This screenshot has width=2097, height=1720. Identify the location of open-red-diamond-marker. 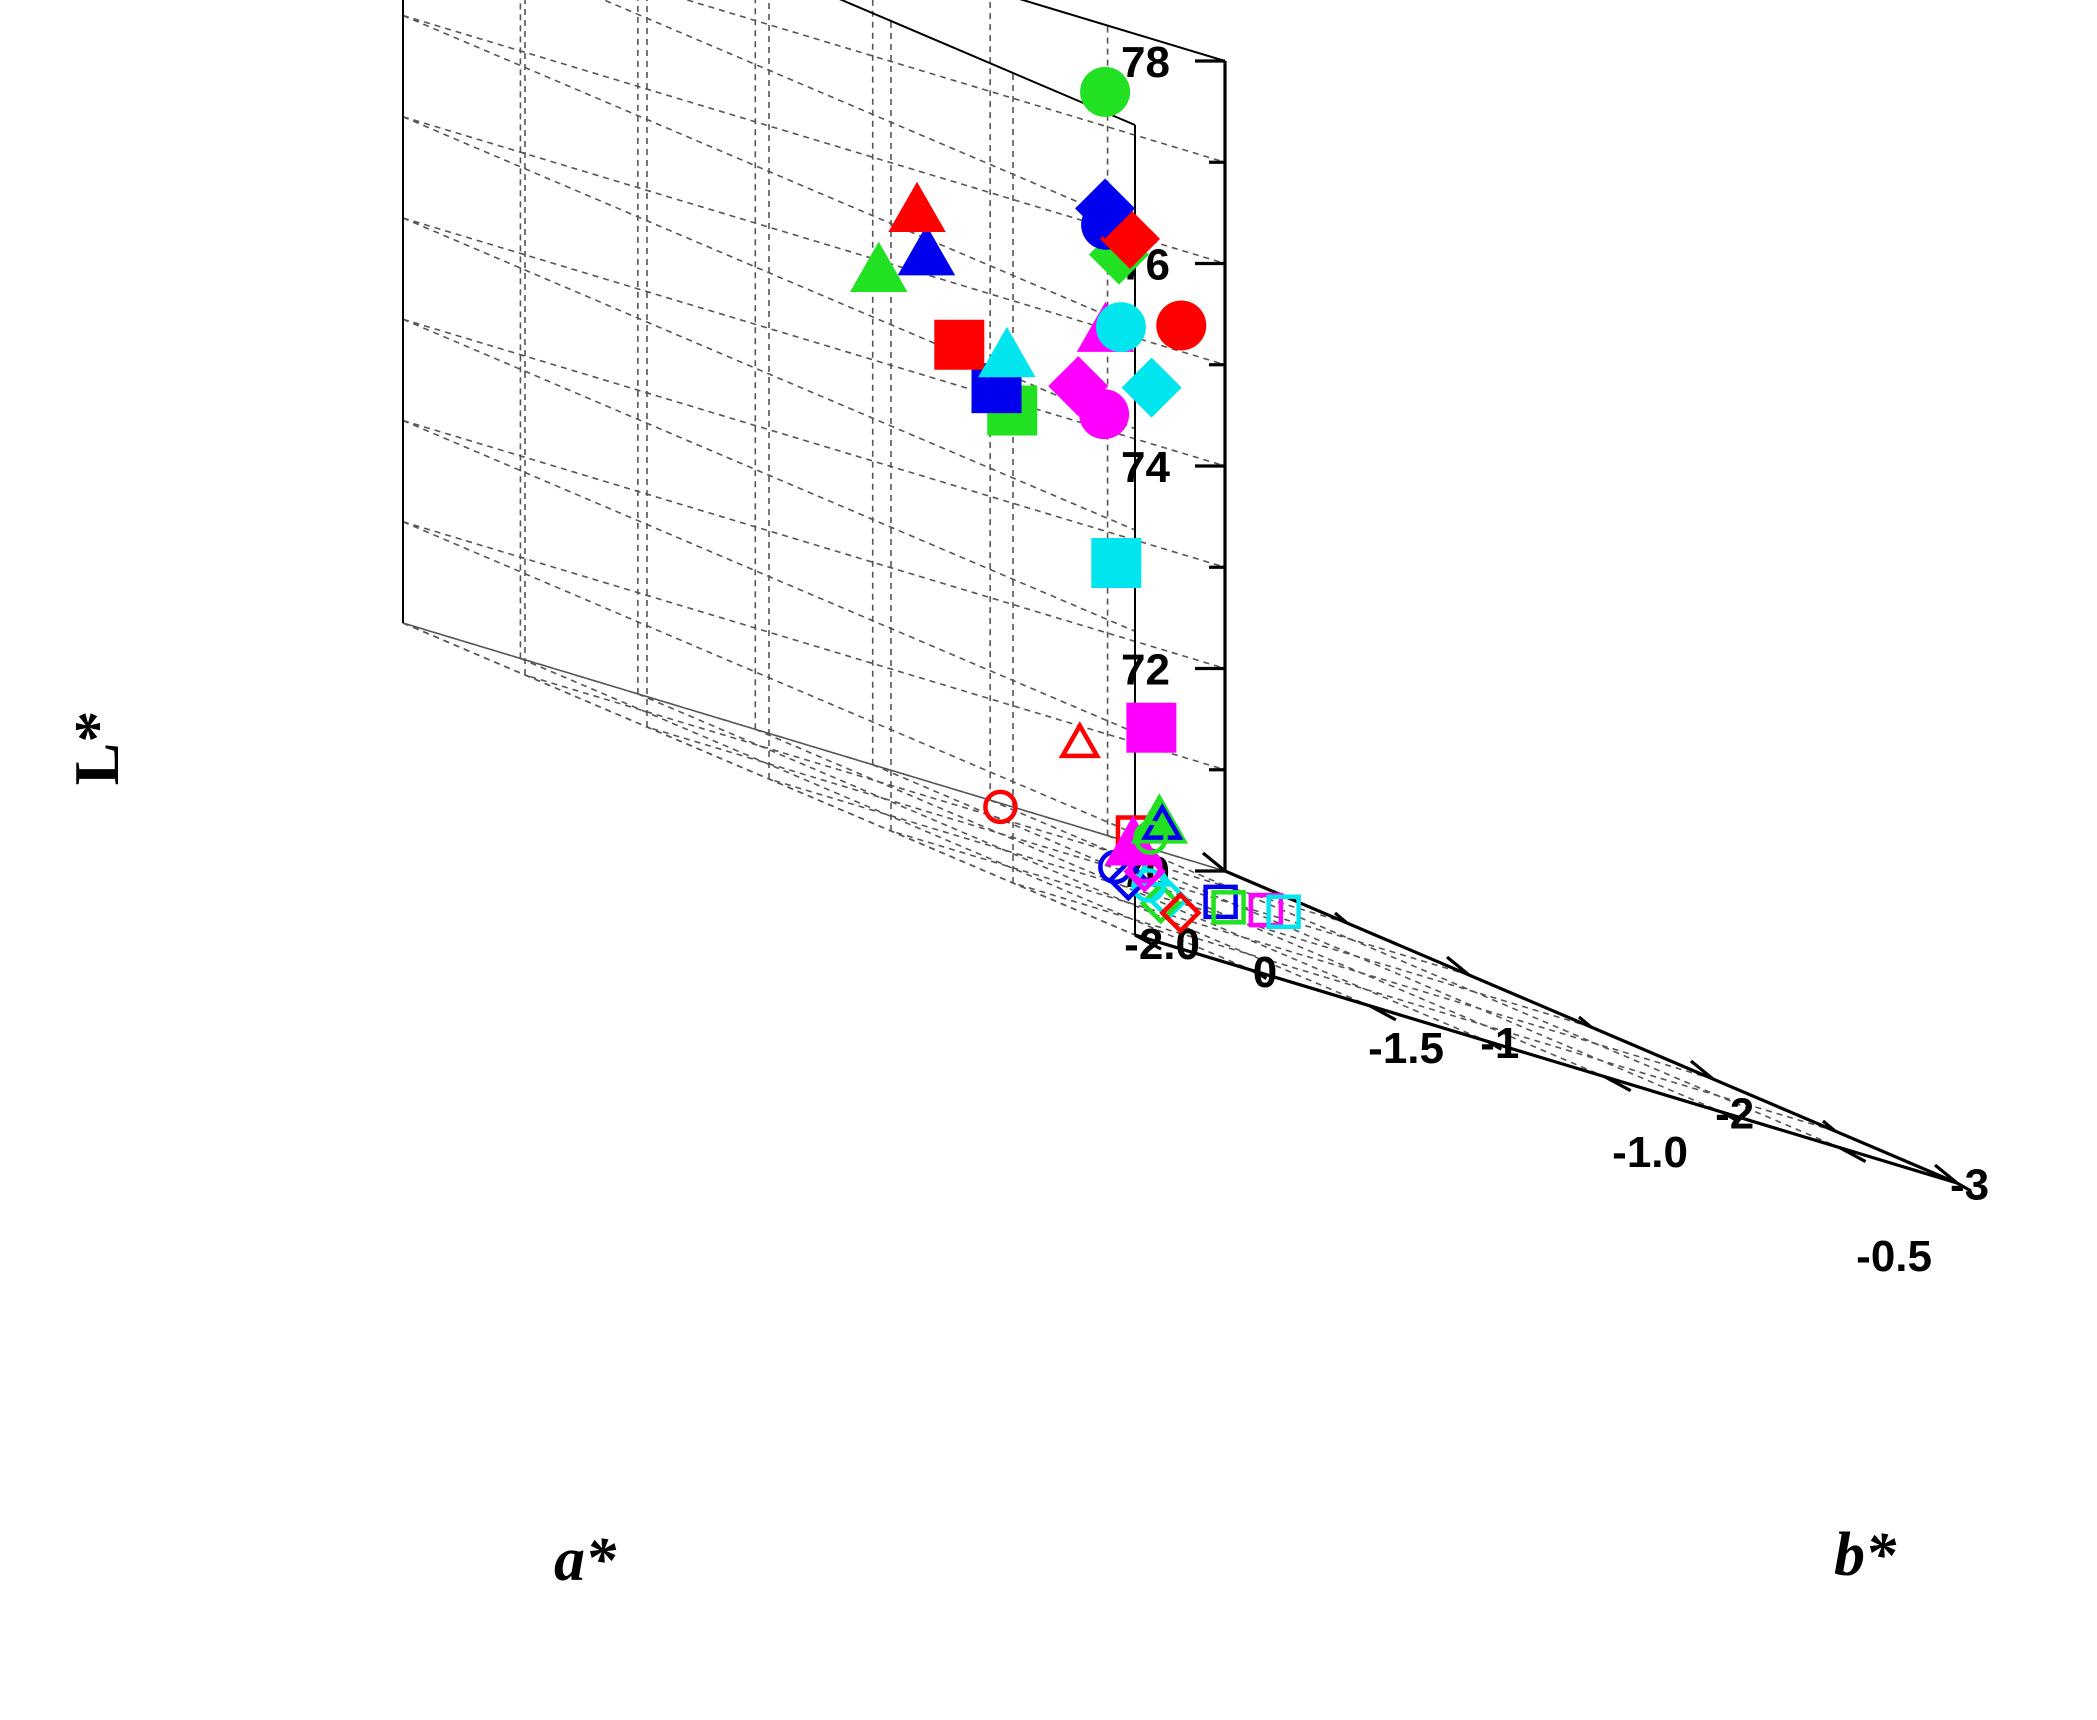
(1180, 913).